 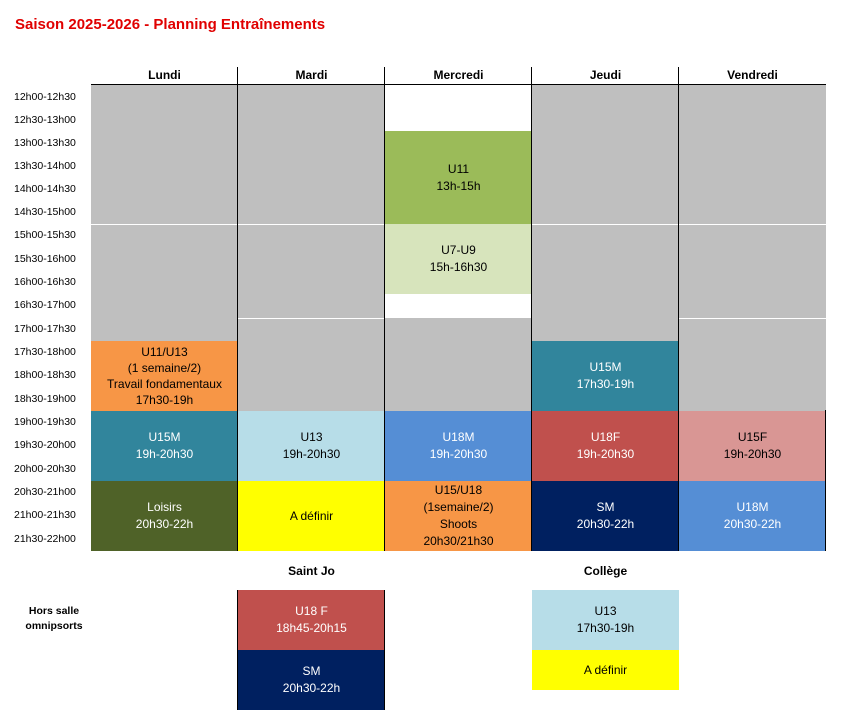 What do you see at coordinates (752, 76) in the screenshot?
I see `day-header-vendredi: Vendredi` at bounding box center [752, 76].